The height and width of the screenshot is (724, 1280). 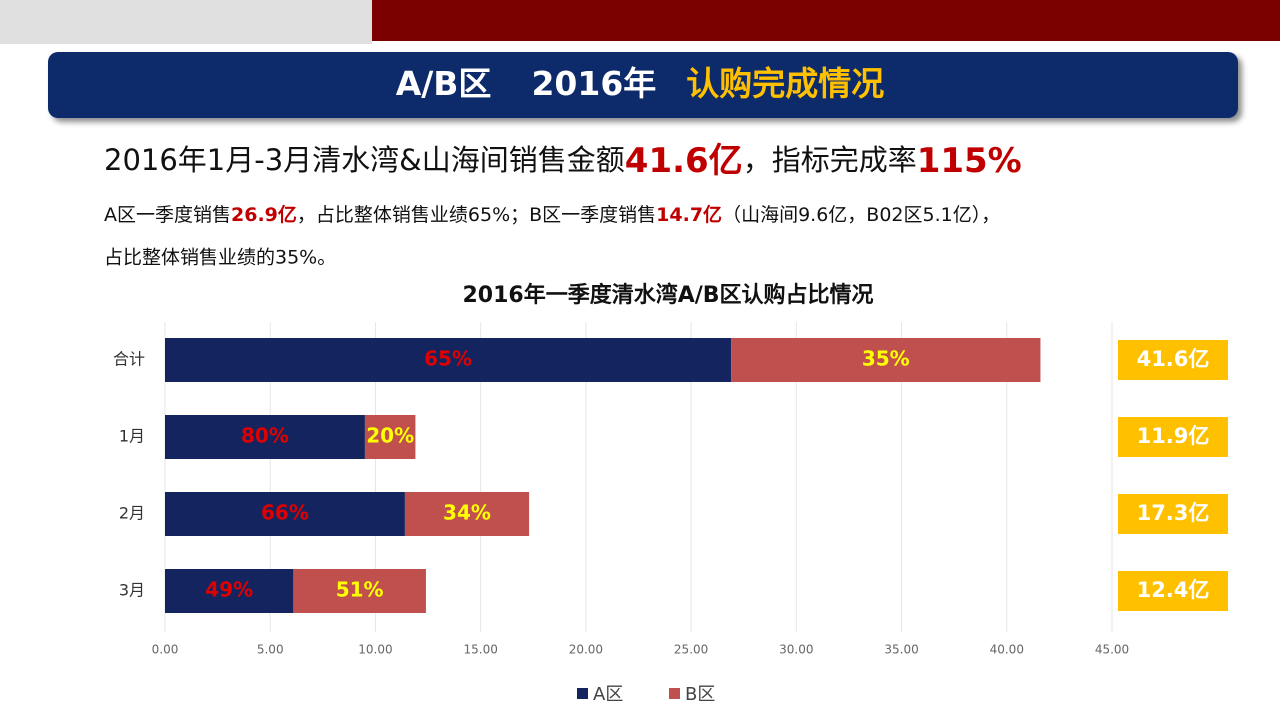 I want to click on x-tick-label: 45.00, so click(x=1112, y=650).